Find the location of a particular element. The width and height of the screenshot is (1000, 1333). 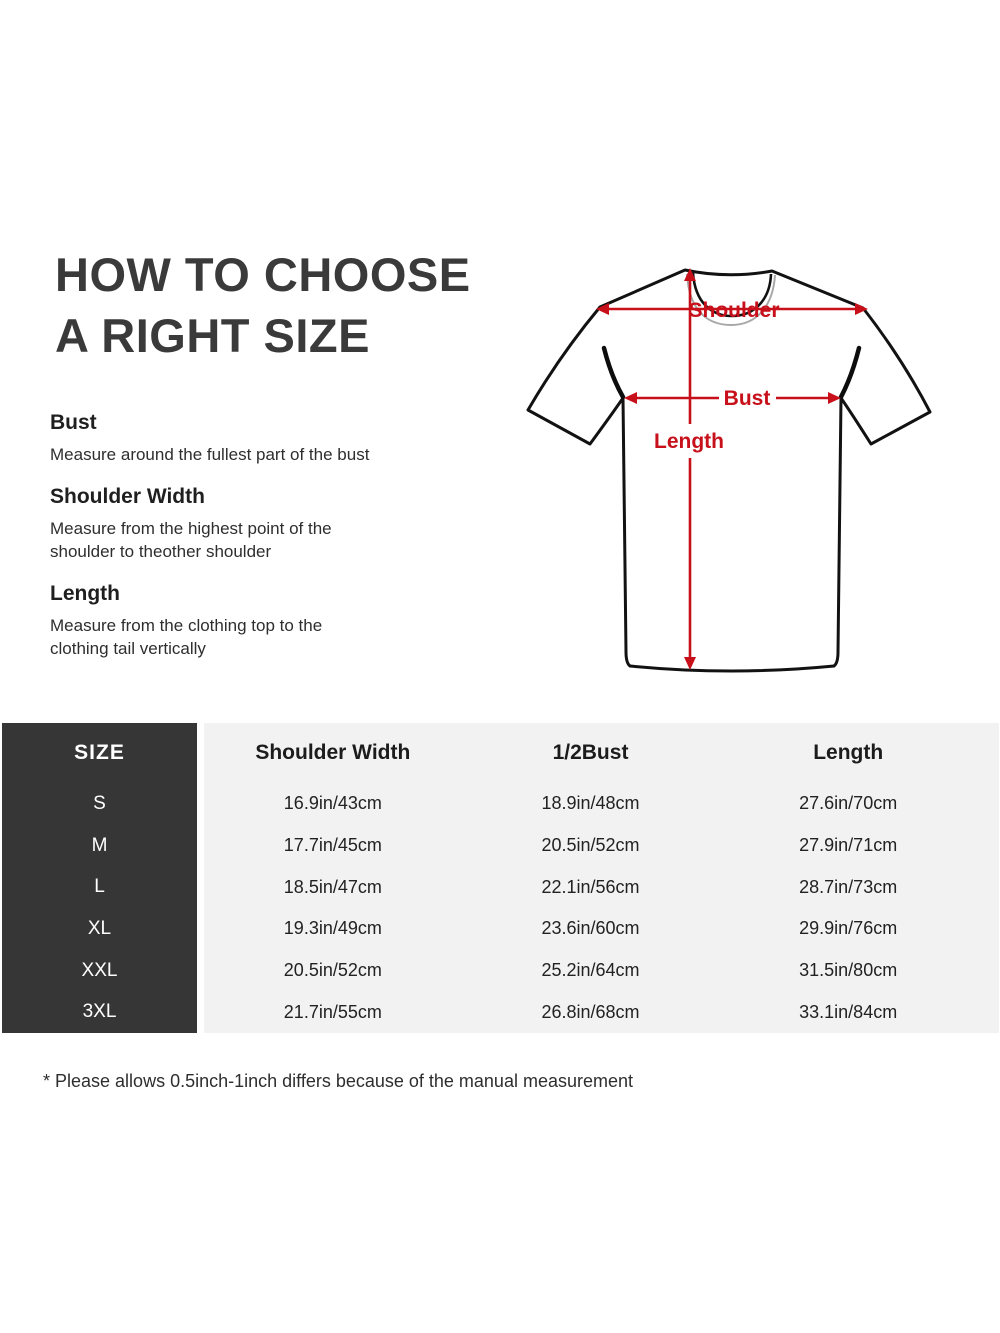

instruction-bust-heading: Bust is located at coordinates (73, 422).